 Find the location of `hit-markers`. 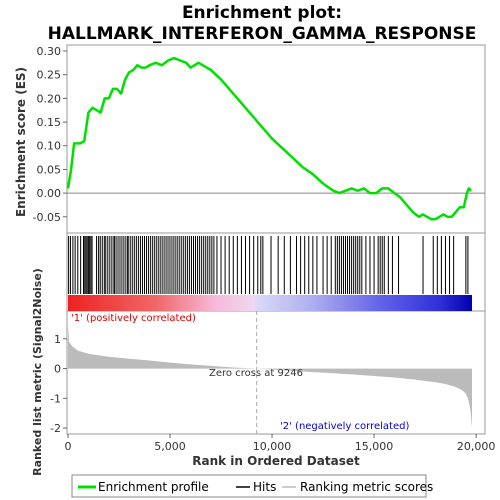

hit-markers is located at coordinates (268, 265).